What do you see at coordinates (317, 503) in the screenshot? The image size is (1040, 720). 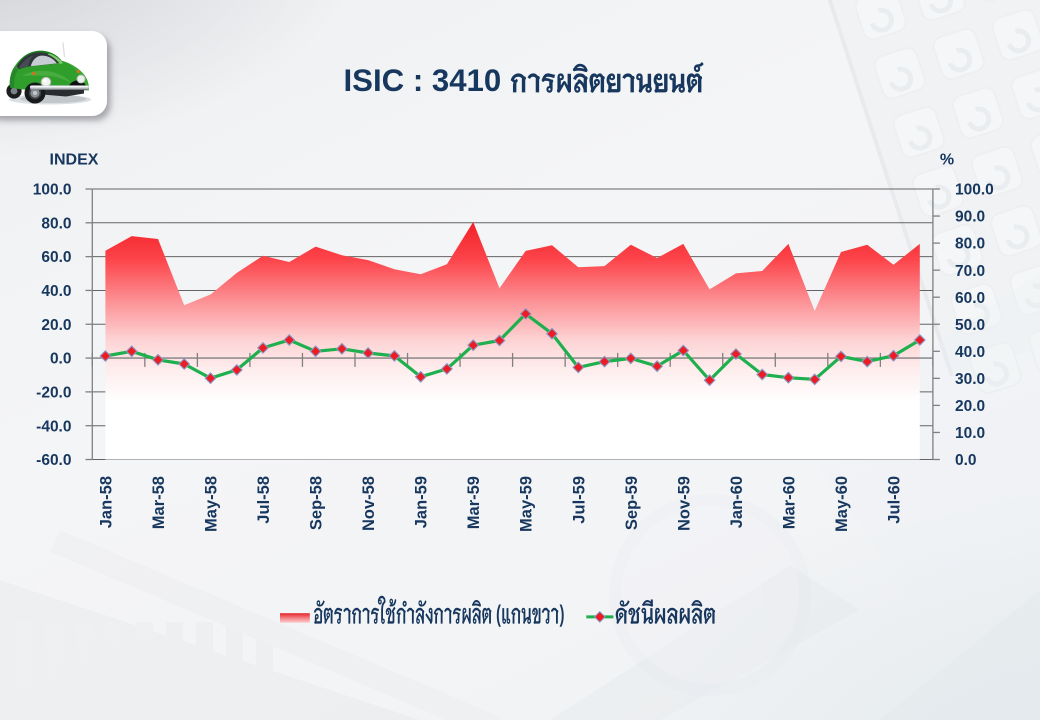 I see `svg-text: Sep-58` at bounding box center [317, 503].